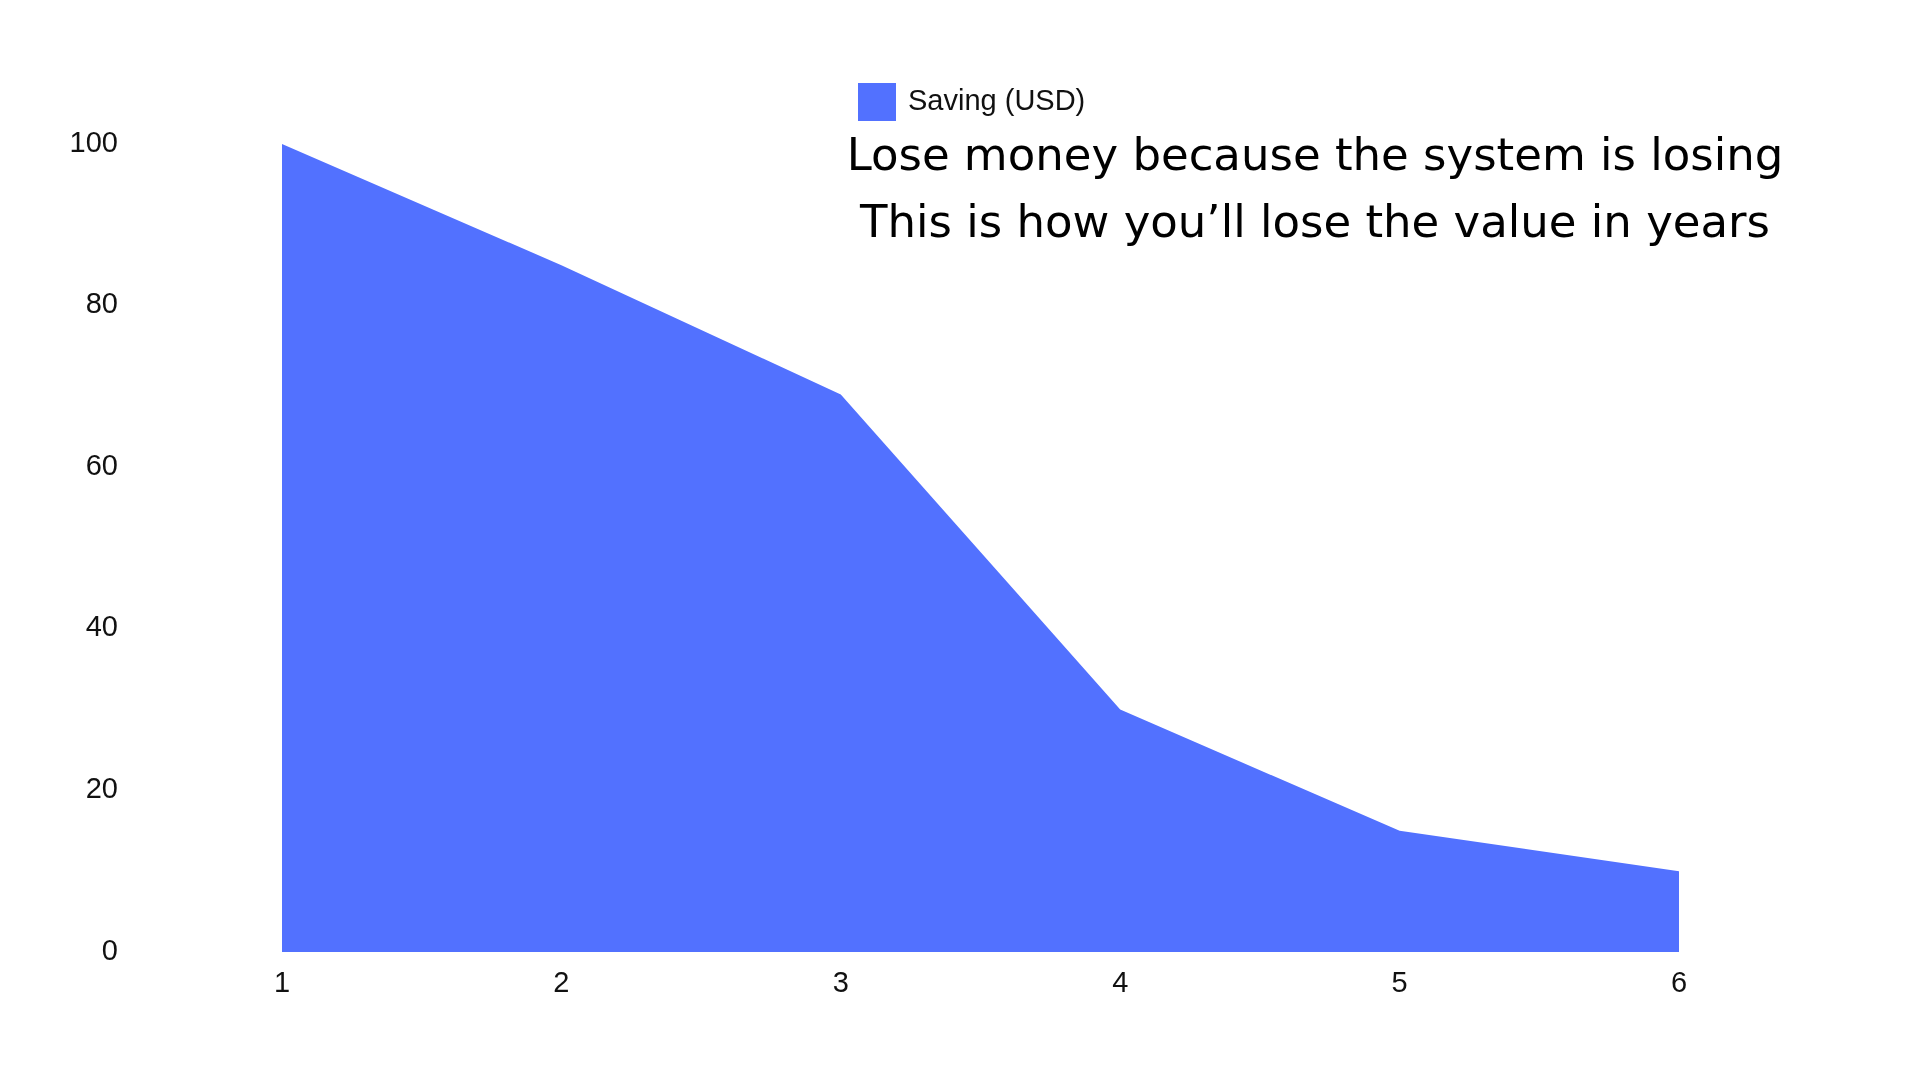  Describe the element at coordinates (561, 981) in the screenshot. I see `x-tick-label: 2` at that location.